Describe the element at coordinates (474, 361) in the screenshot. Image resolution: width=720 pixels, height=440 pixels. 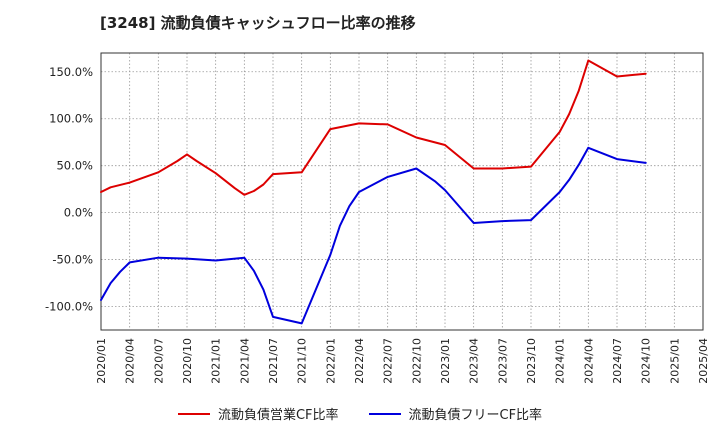
I see `x-tick-label: 2023/04` at that location.